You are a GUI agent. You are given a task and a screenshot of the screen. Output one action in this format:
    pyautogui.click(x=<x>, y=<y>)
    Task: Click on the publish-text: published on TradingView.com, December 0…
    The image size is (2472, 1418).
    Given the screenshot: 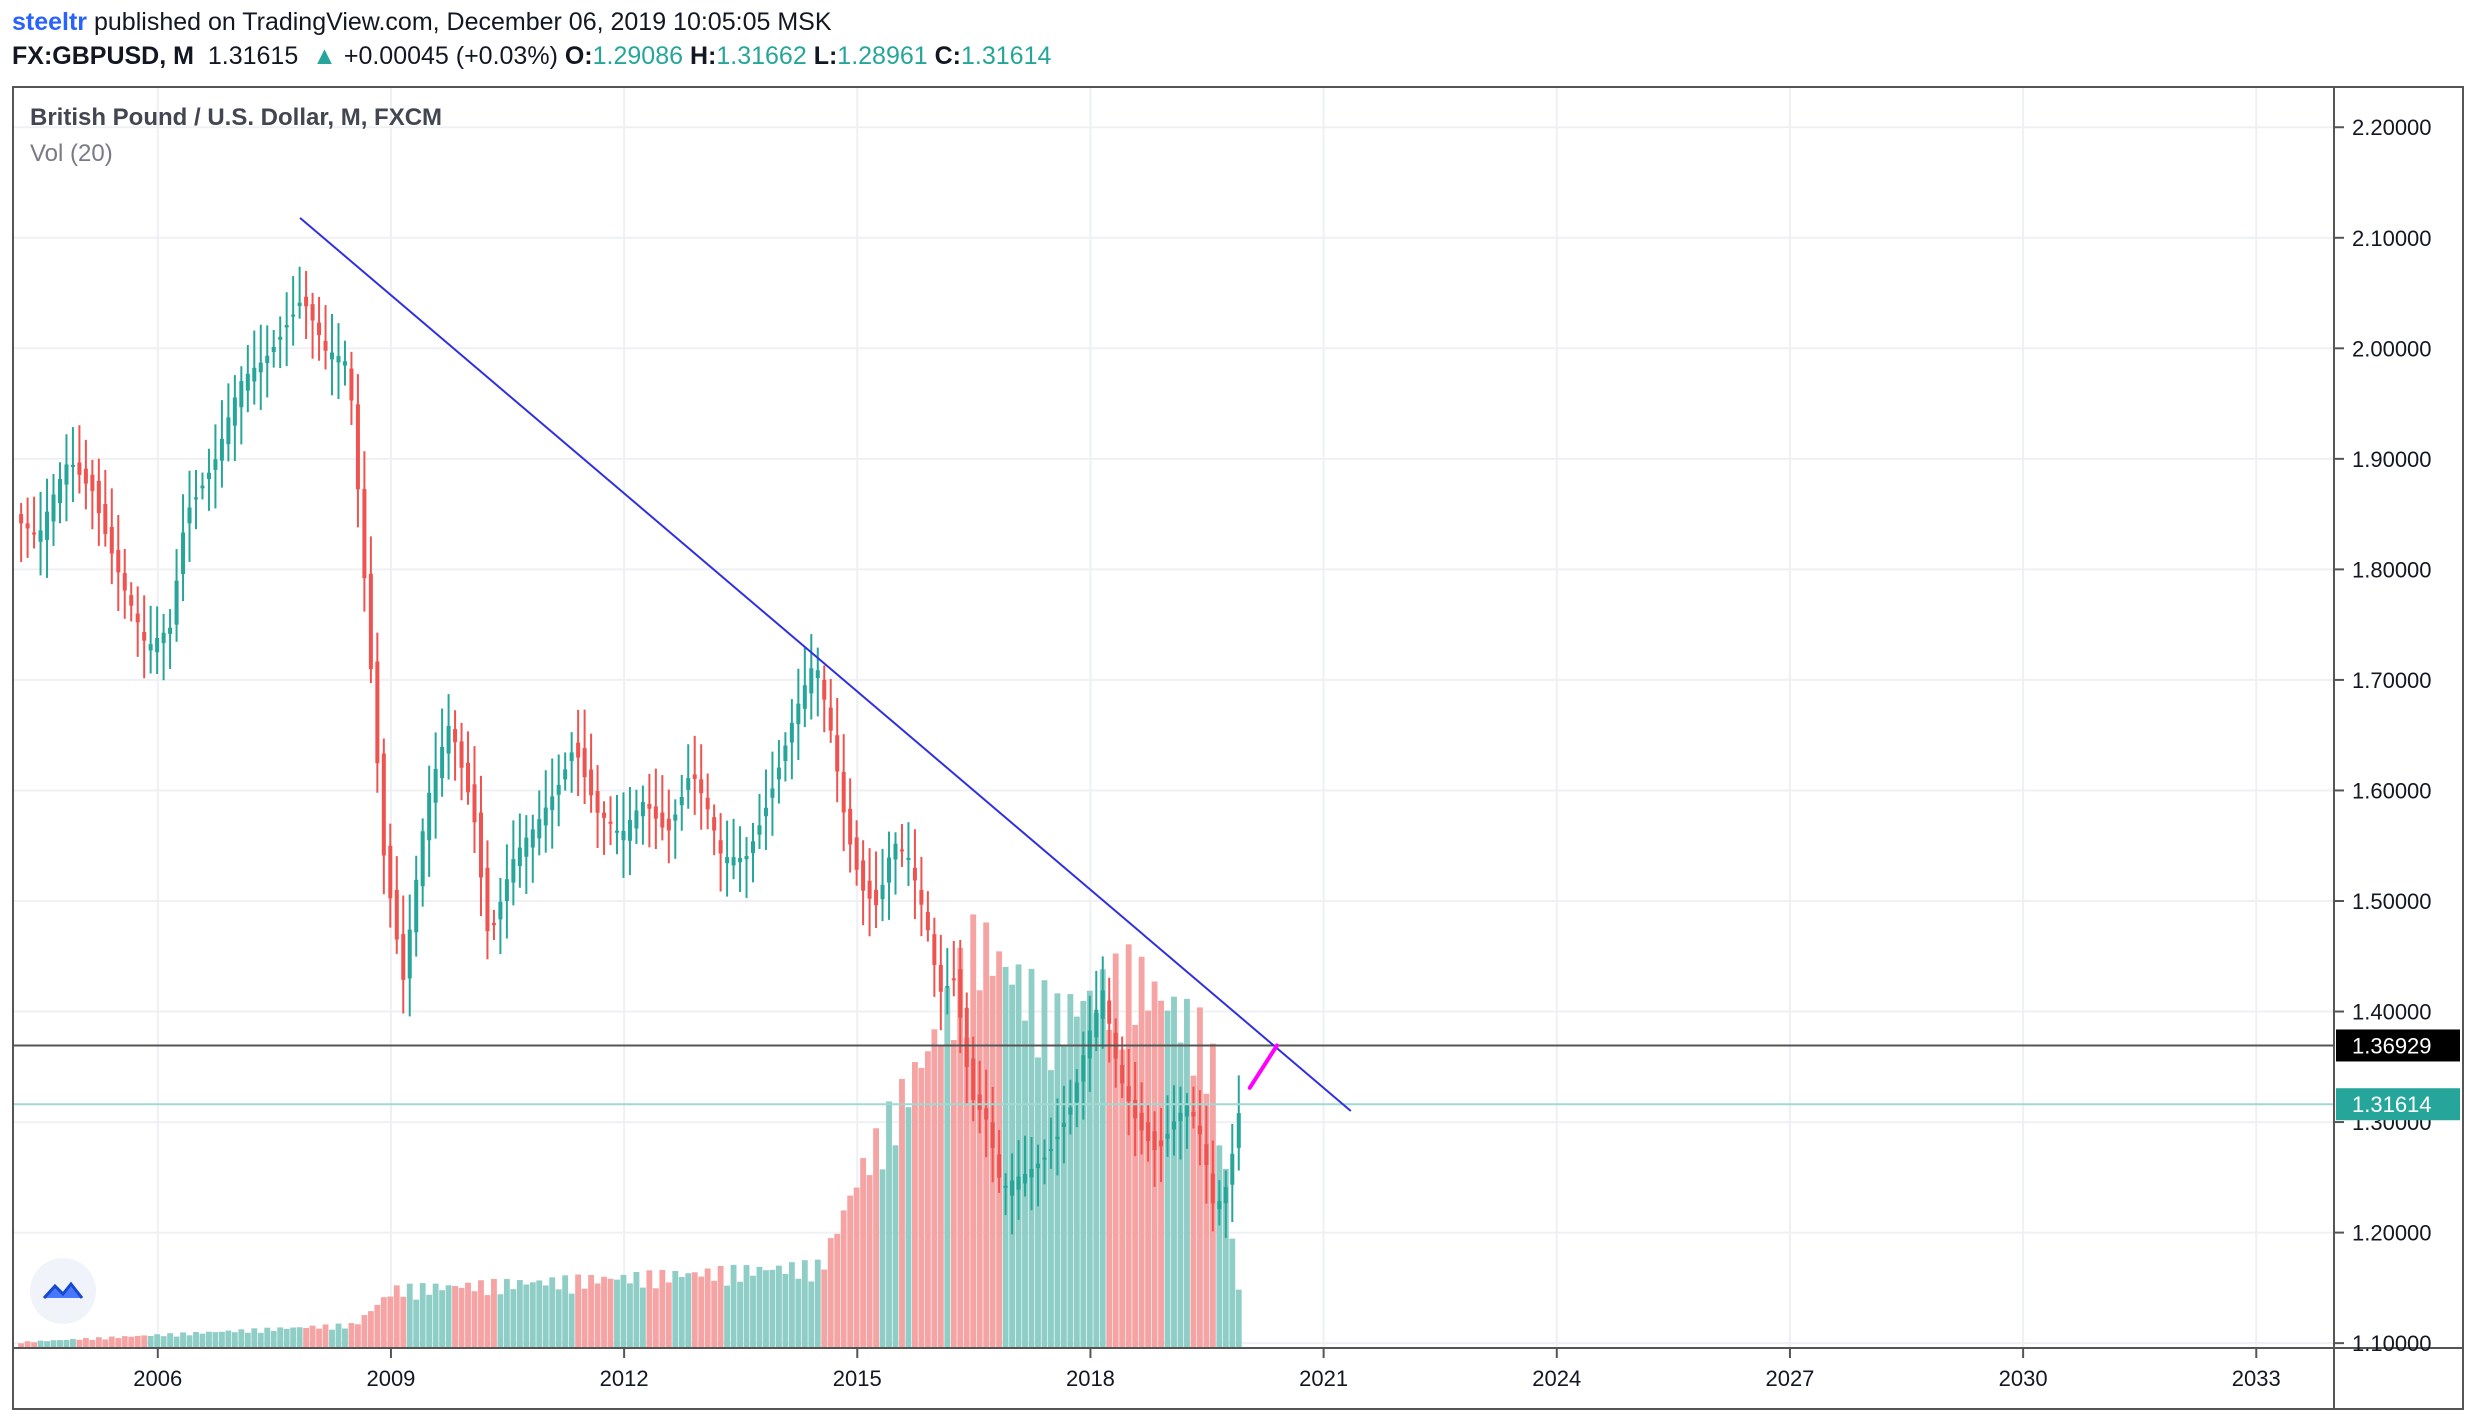 What is the action you would take?
    pyautogui.click(x=459, y=22)
    